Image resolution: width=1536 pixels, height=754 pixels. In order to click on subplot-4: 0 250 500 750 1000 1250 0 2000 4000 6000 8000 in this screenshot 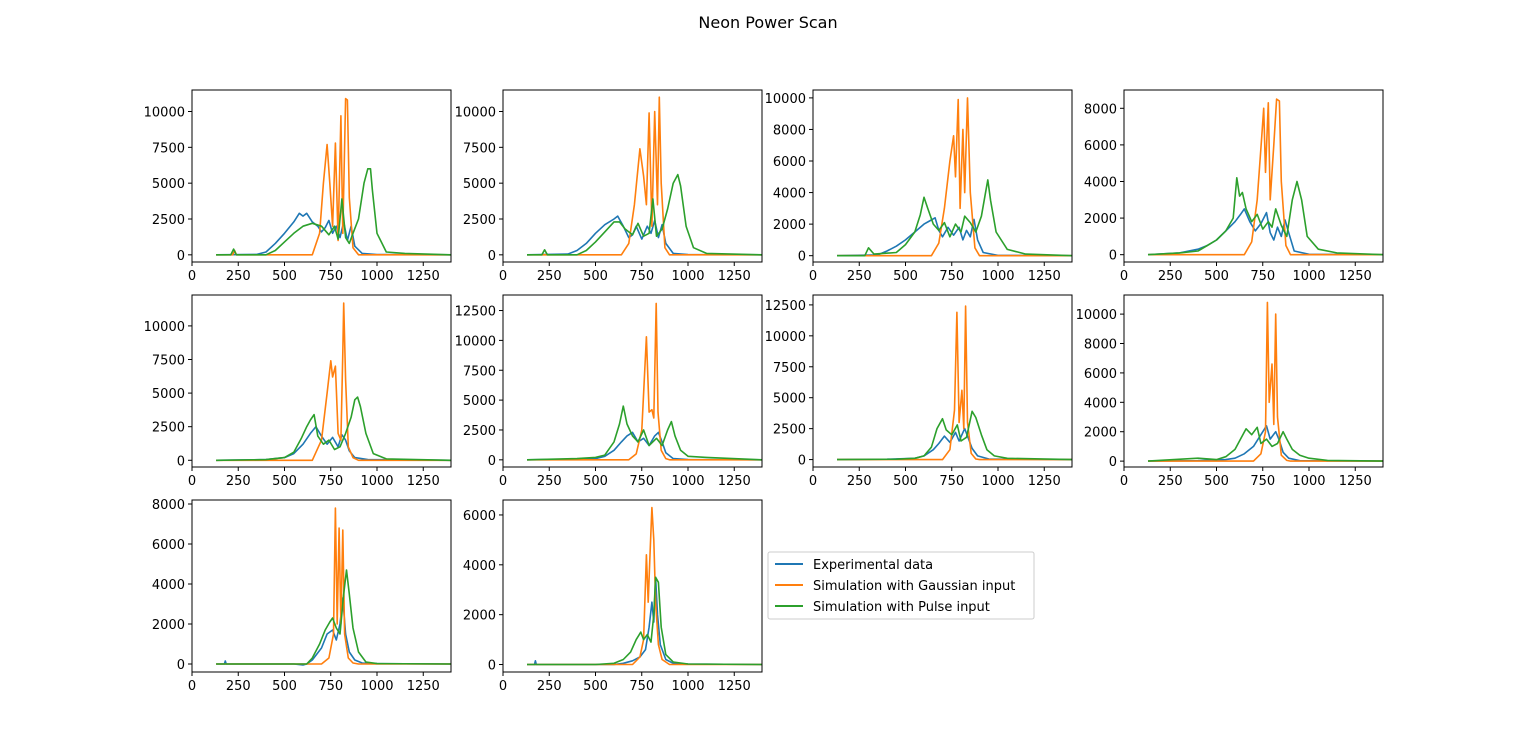, I will do `click(1234, 186)`.